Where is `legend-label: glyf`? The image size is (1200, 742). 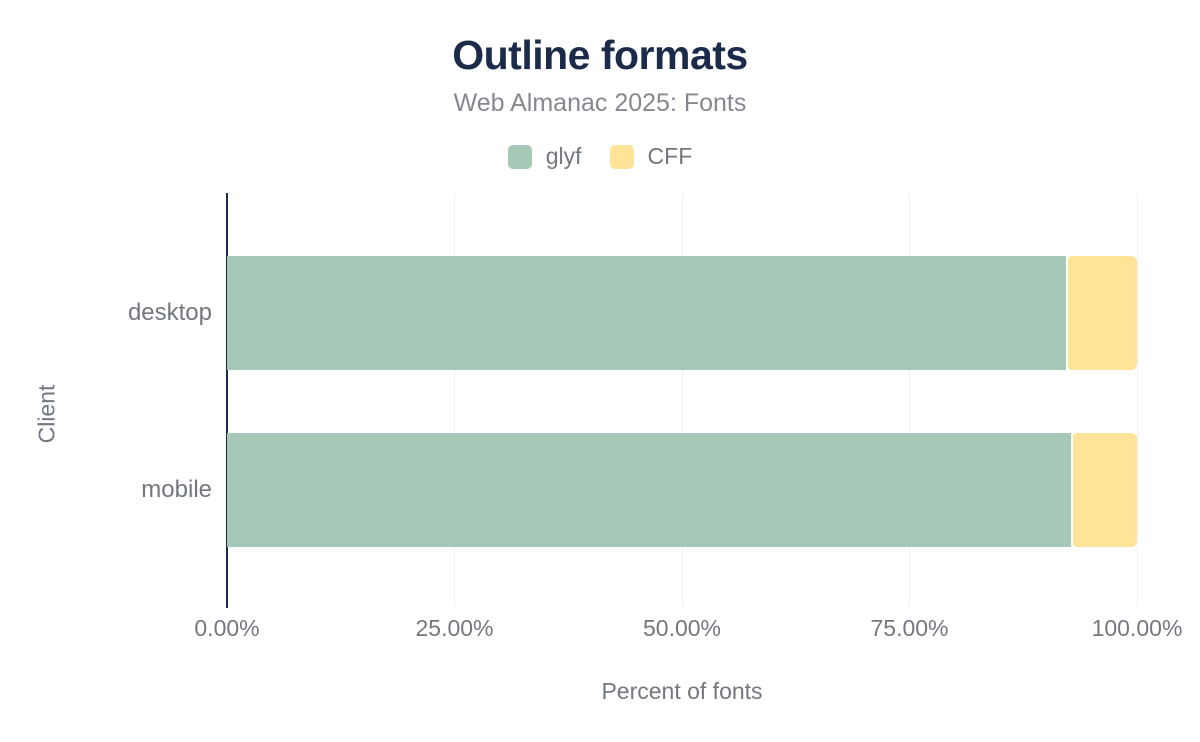
legend-label: glyf is located at coordinates (563, 156).